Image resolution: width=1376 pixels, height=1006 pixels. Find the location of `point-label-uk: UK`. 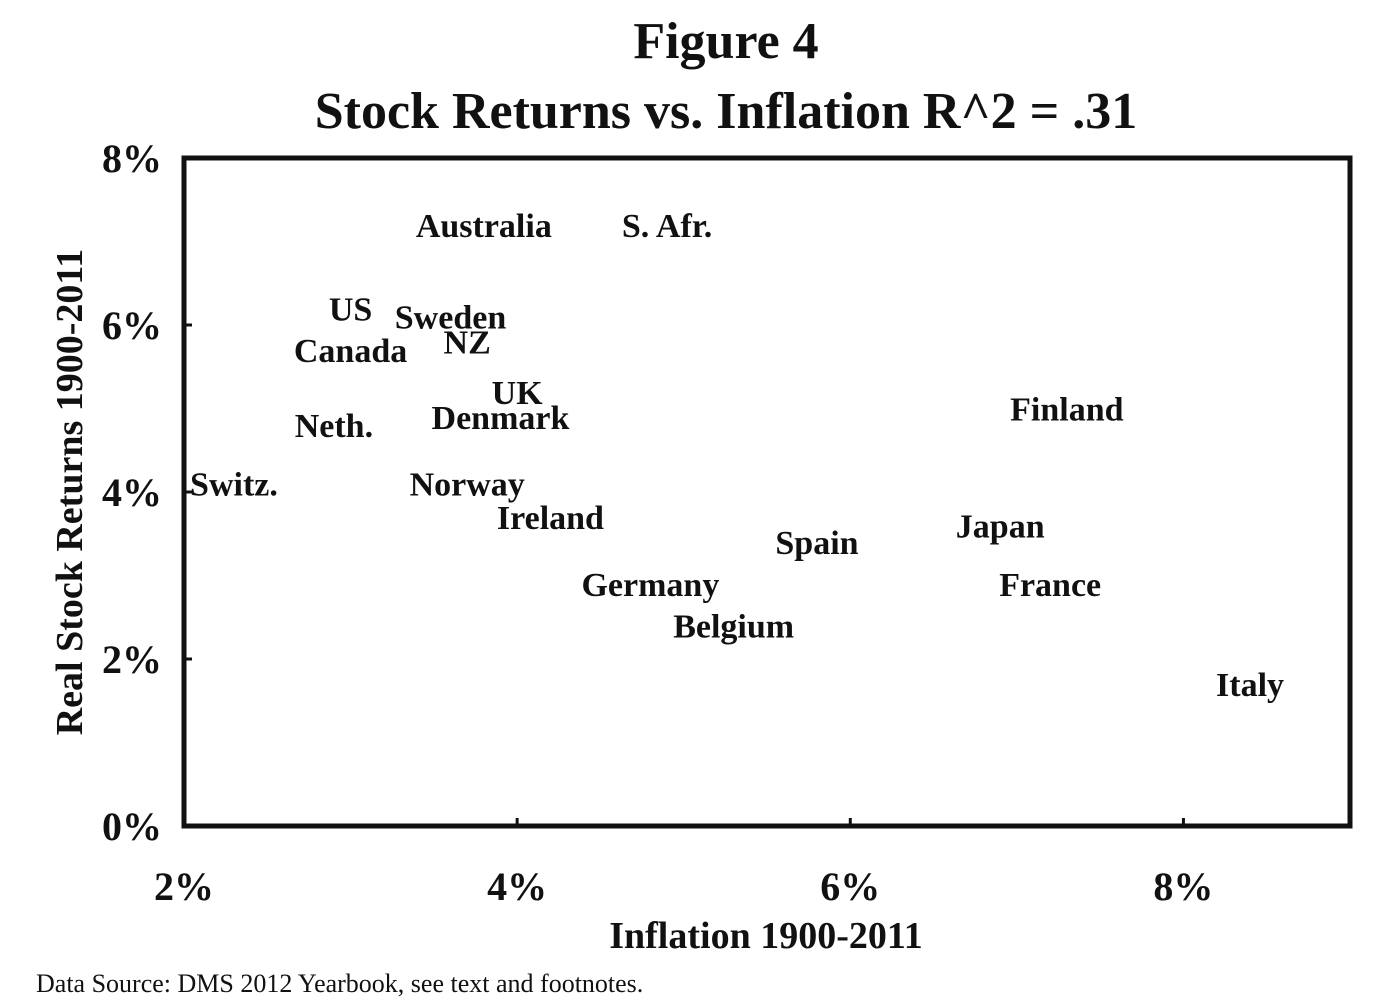

point-label-uk: UK is located at coordinates (518, 393).